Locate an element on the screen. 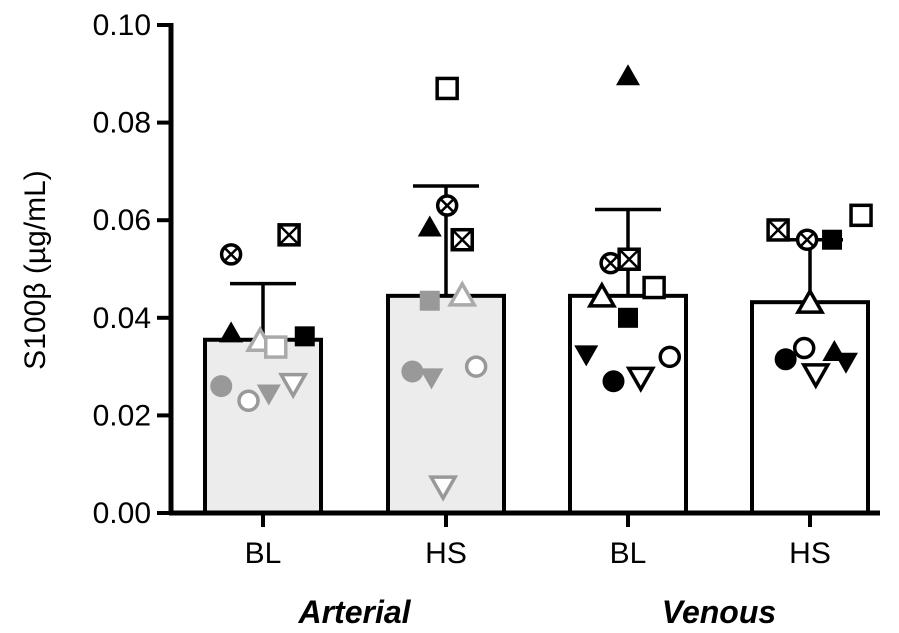  point-0-5-square-open-icon is located at coordinates (276, 347).